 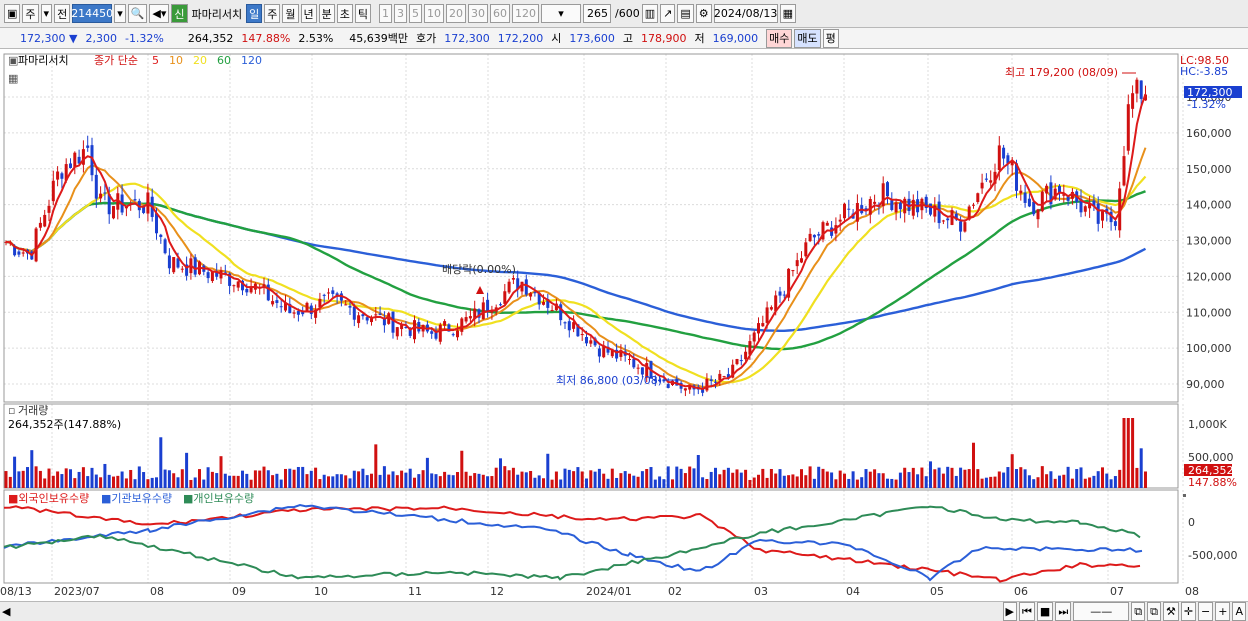 I want to click on period-tab-5: 초, so click(x=344, y=13).